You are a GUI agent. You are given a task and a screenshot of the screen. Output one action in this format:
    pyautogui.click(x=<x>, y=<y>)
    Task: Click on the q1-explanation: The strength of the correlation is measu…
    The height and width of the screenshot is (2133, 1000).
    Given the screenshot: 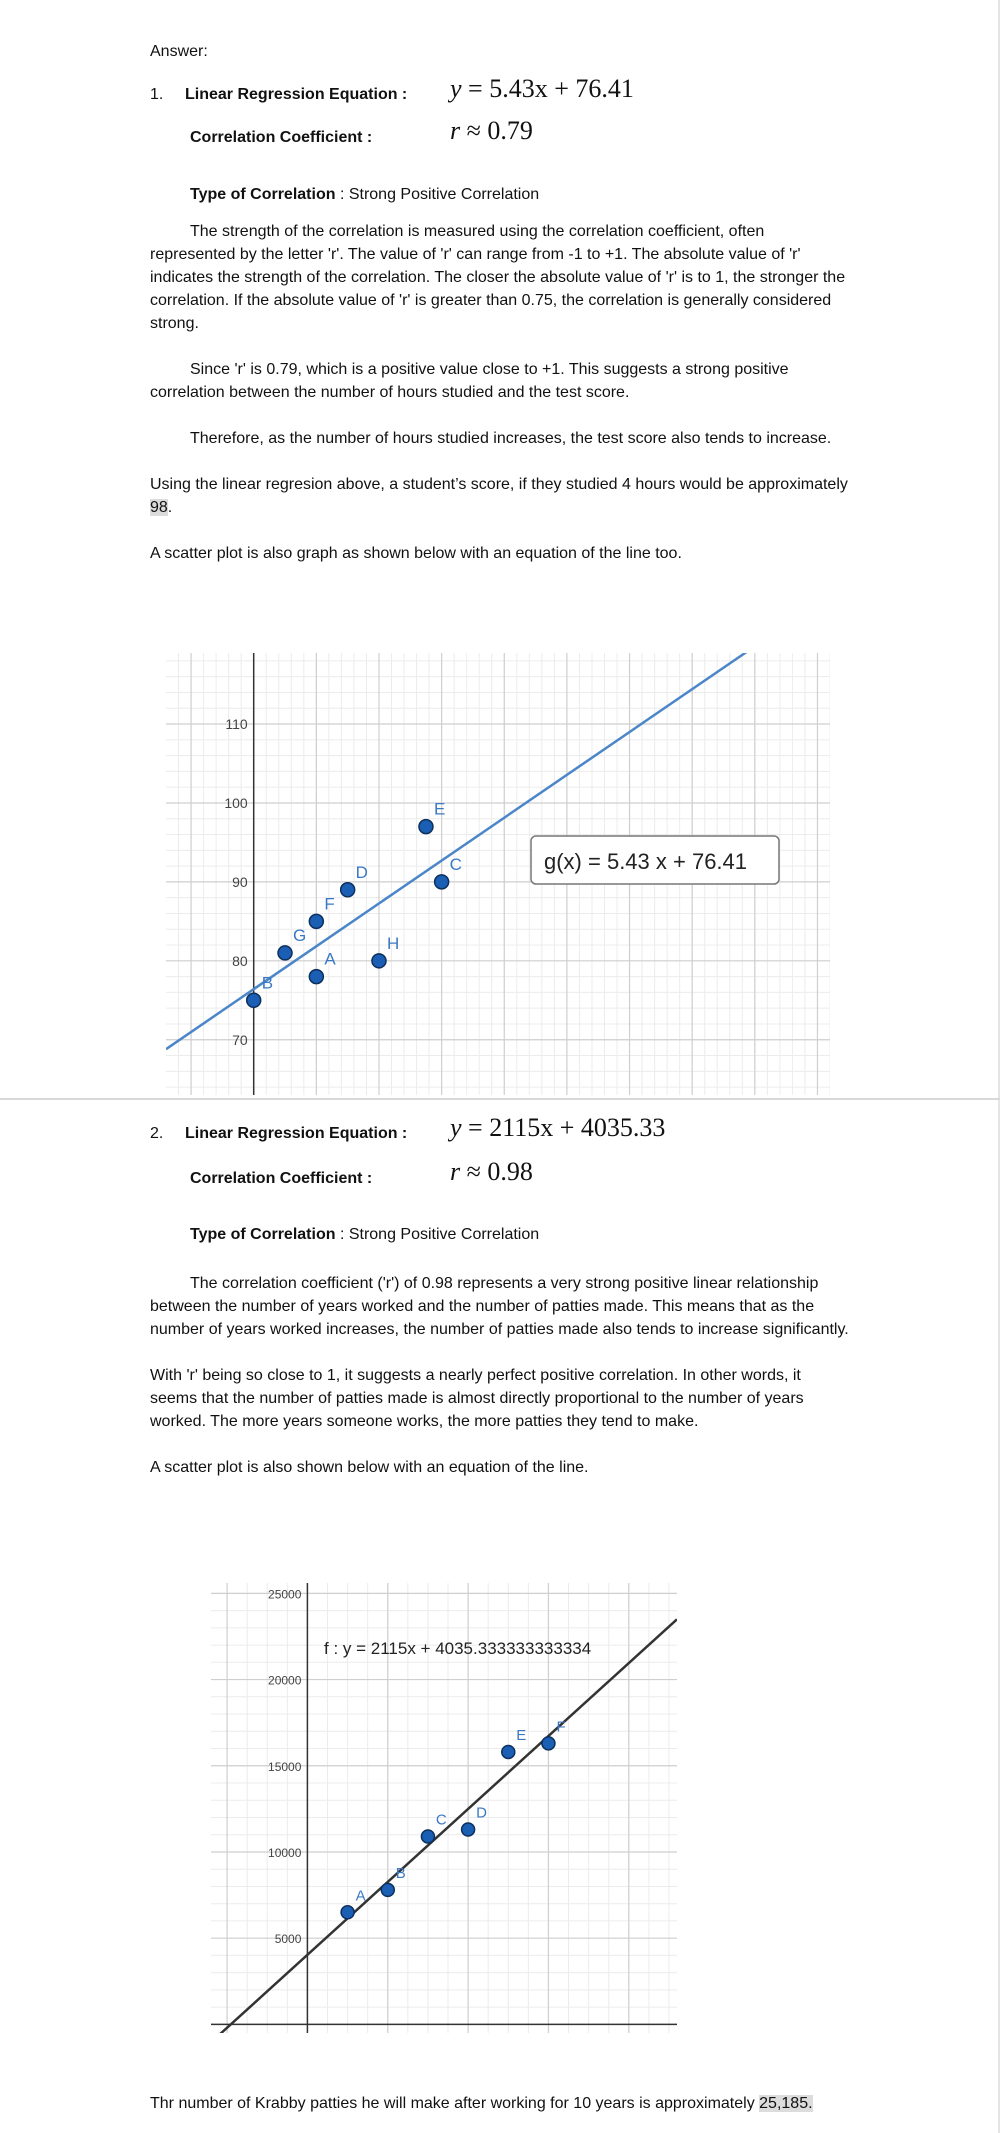 What is the action you would take?
    pyautogui.click(x=500, y=392)
    